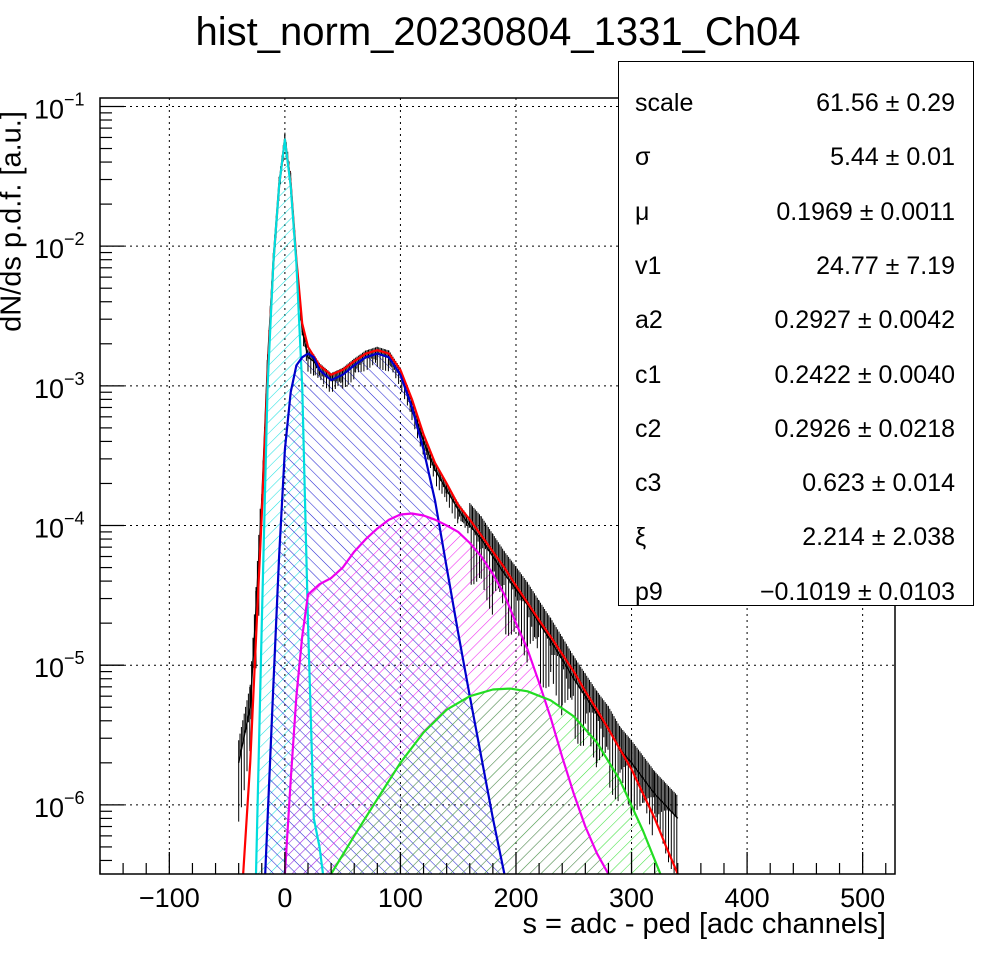 The width and height of the screenshot is (996, 972). Describe the element at coordinates (885, 103) in the screenshot. I see `stats-param-value: 61.56 ± 0.29` at that location.